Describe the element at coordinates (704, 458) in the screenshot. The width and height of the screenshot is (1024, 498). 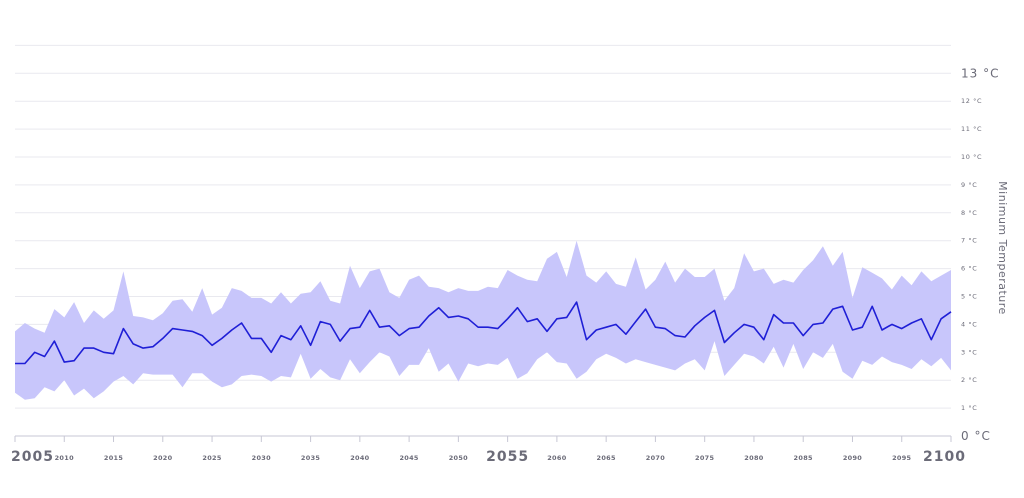
I see `x-tick-label: 2075` at that location.